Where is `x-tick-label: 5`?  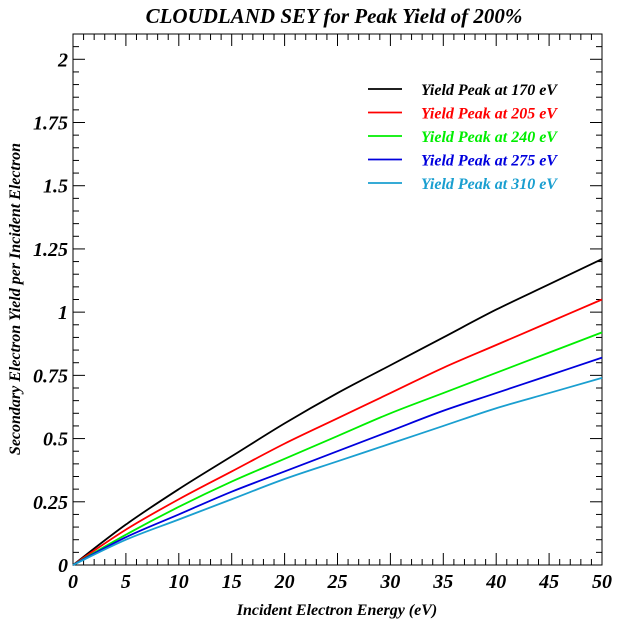
x-tick-label: 5 is located at coordinates (126, 582).